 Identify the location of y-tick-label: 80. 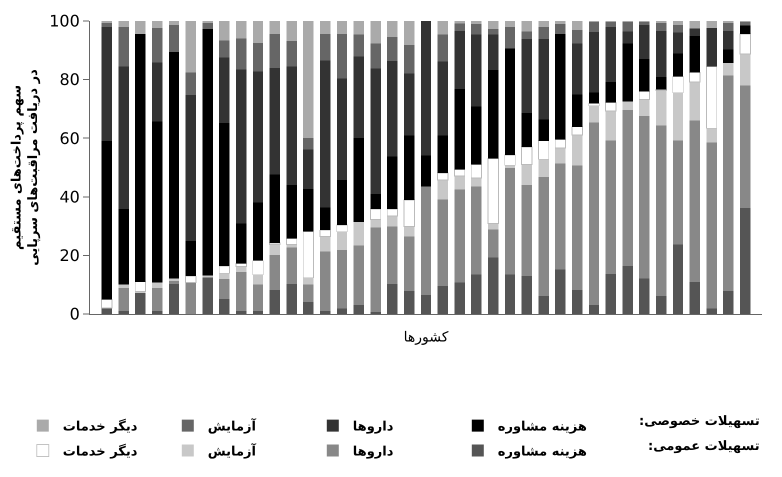
(69, 80).